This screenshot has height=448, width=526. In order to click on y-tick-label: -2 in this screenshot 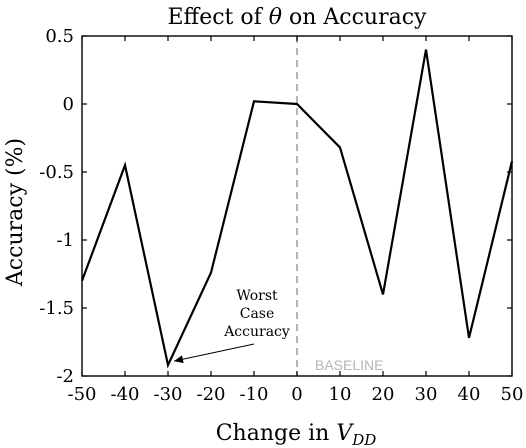, I will do `click(65, 376)`.